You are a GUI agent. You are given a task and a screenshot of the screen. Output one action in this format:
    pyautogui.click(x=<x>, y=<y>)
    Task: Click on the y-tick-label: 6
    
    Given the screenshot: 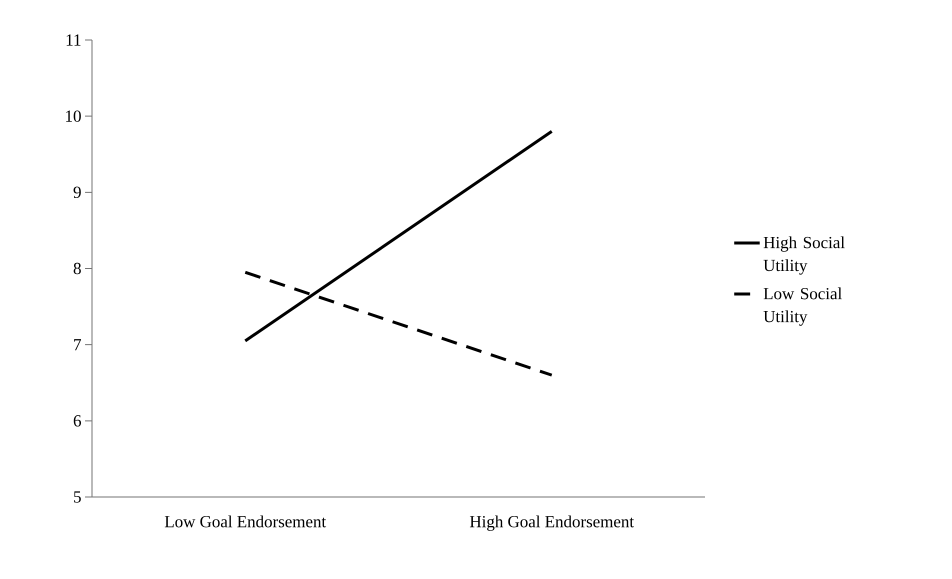 What is the action you would take?
    pyautogui.click(x=78, y=421)
    